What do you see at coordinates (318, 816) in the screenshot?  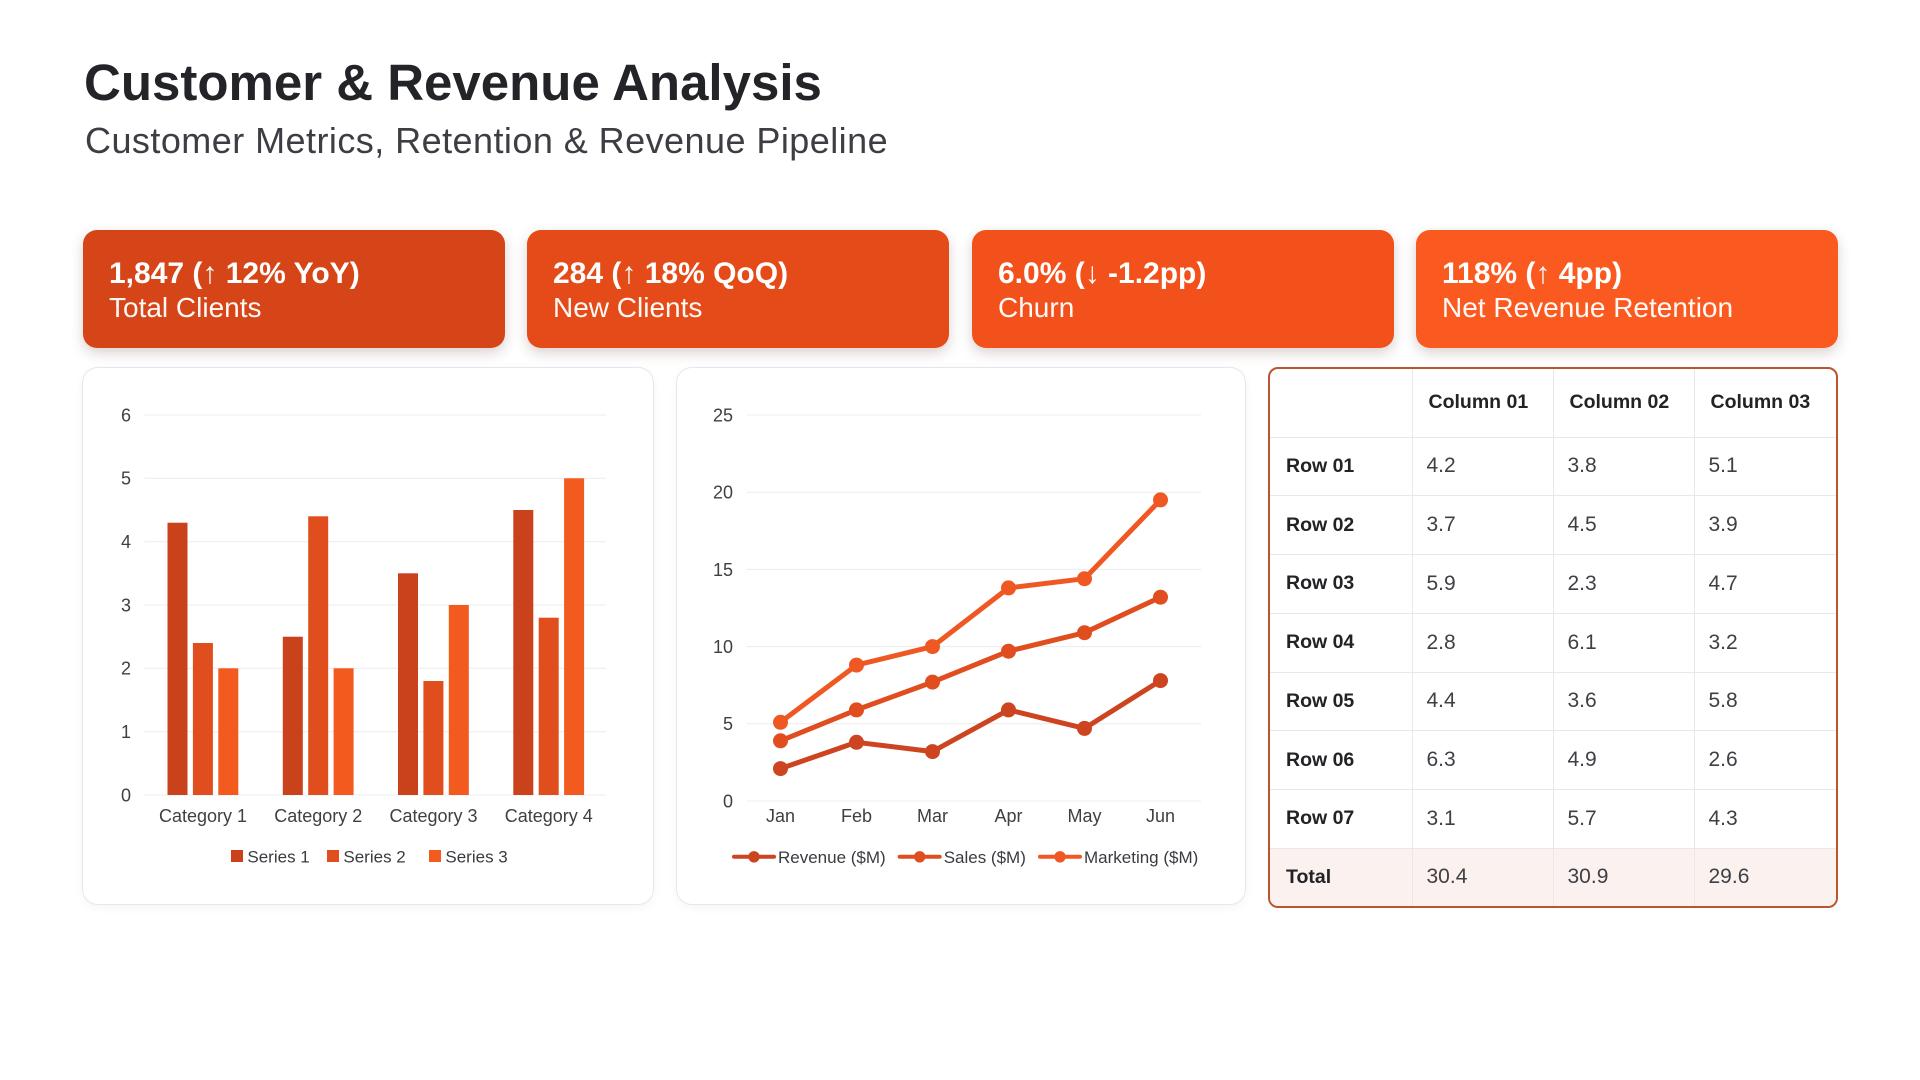 I see `svg-text: Category 2` at bounding box center [318, 816].